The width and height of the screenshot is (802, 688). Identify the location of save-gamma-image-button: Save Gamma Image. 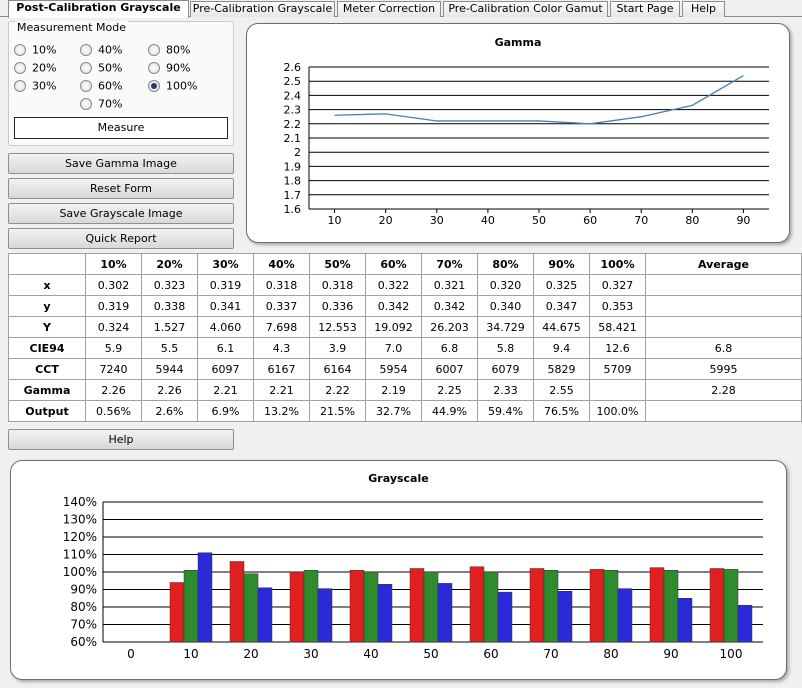
(121, 163).